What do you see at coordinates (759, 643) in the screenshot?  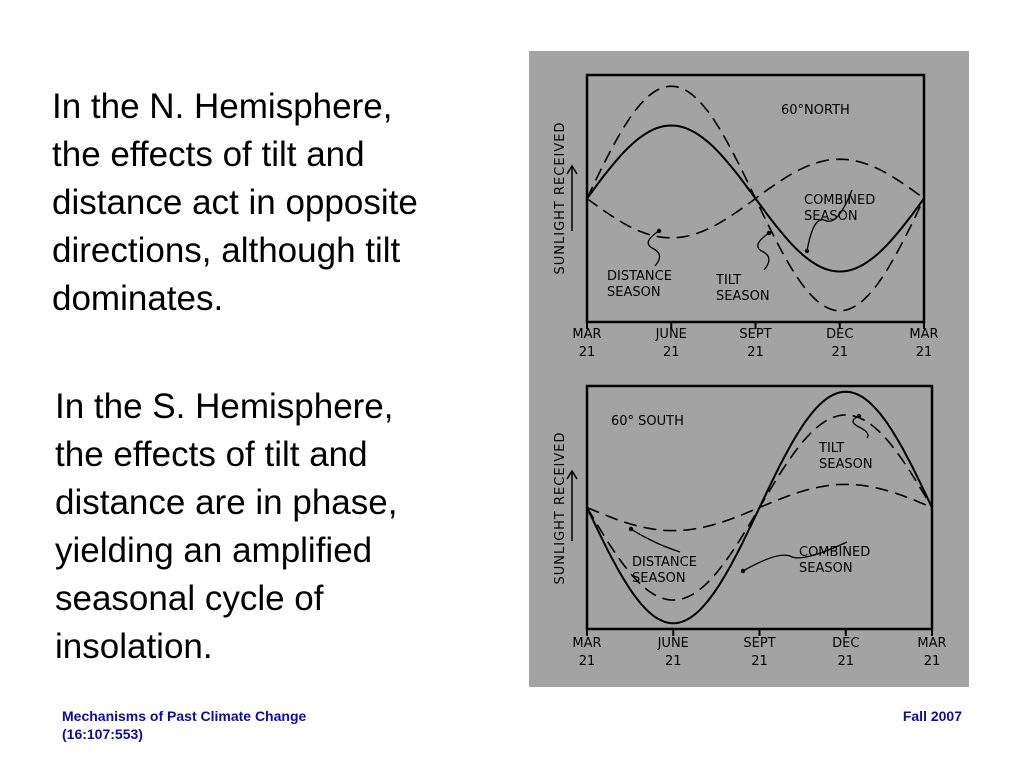 I see `south-x-tick-label: SEPT` at bounding box center [759, 643].